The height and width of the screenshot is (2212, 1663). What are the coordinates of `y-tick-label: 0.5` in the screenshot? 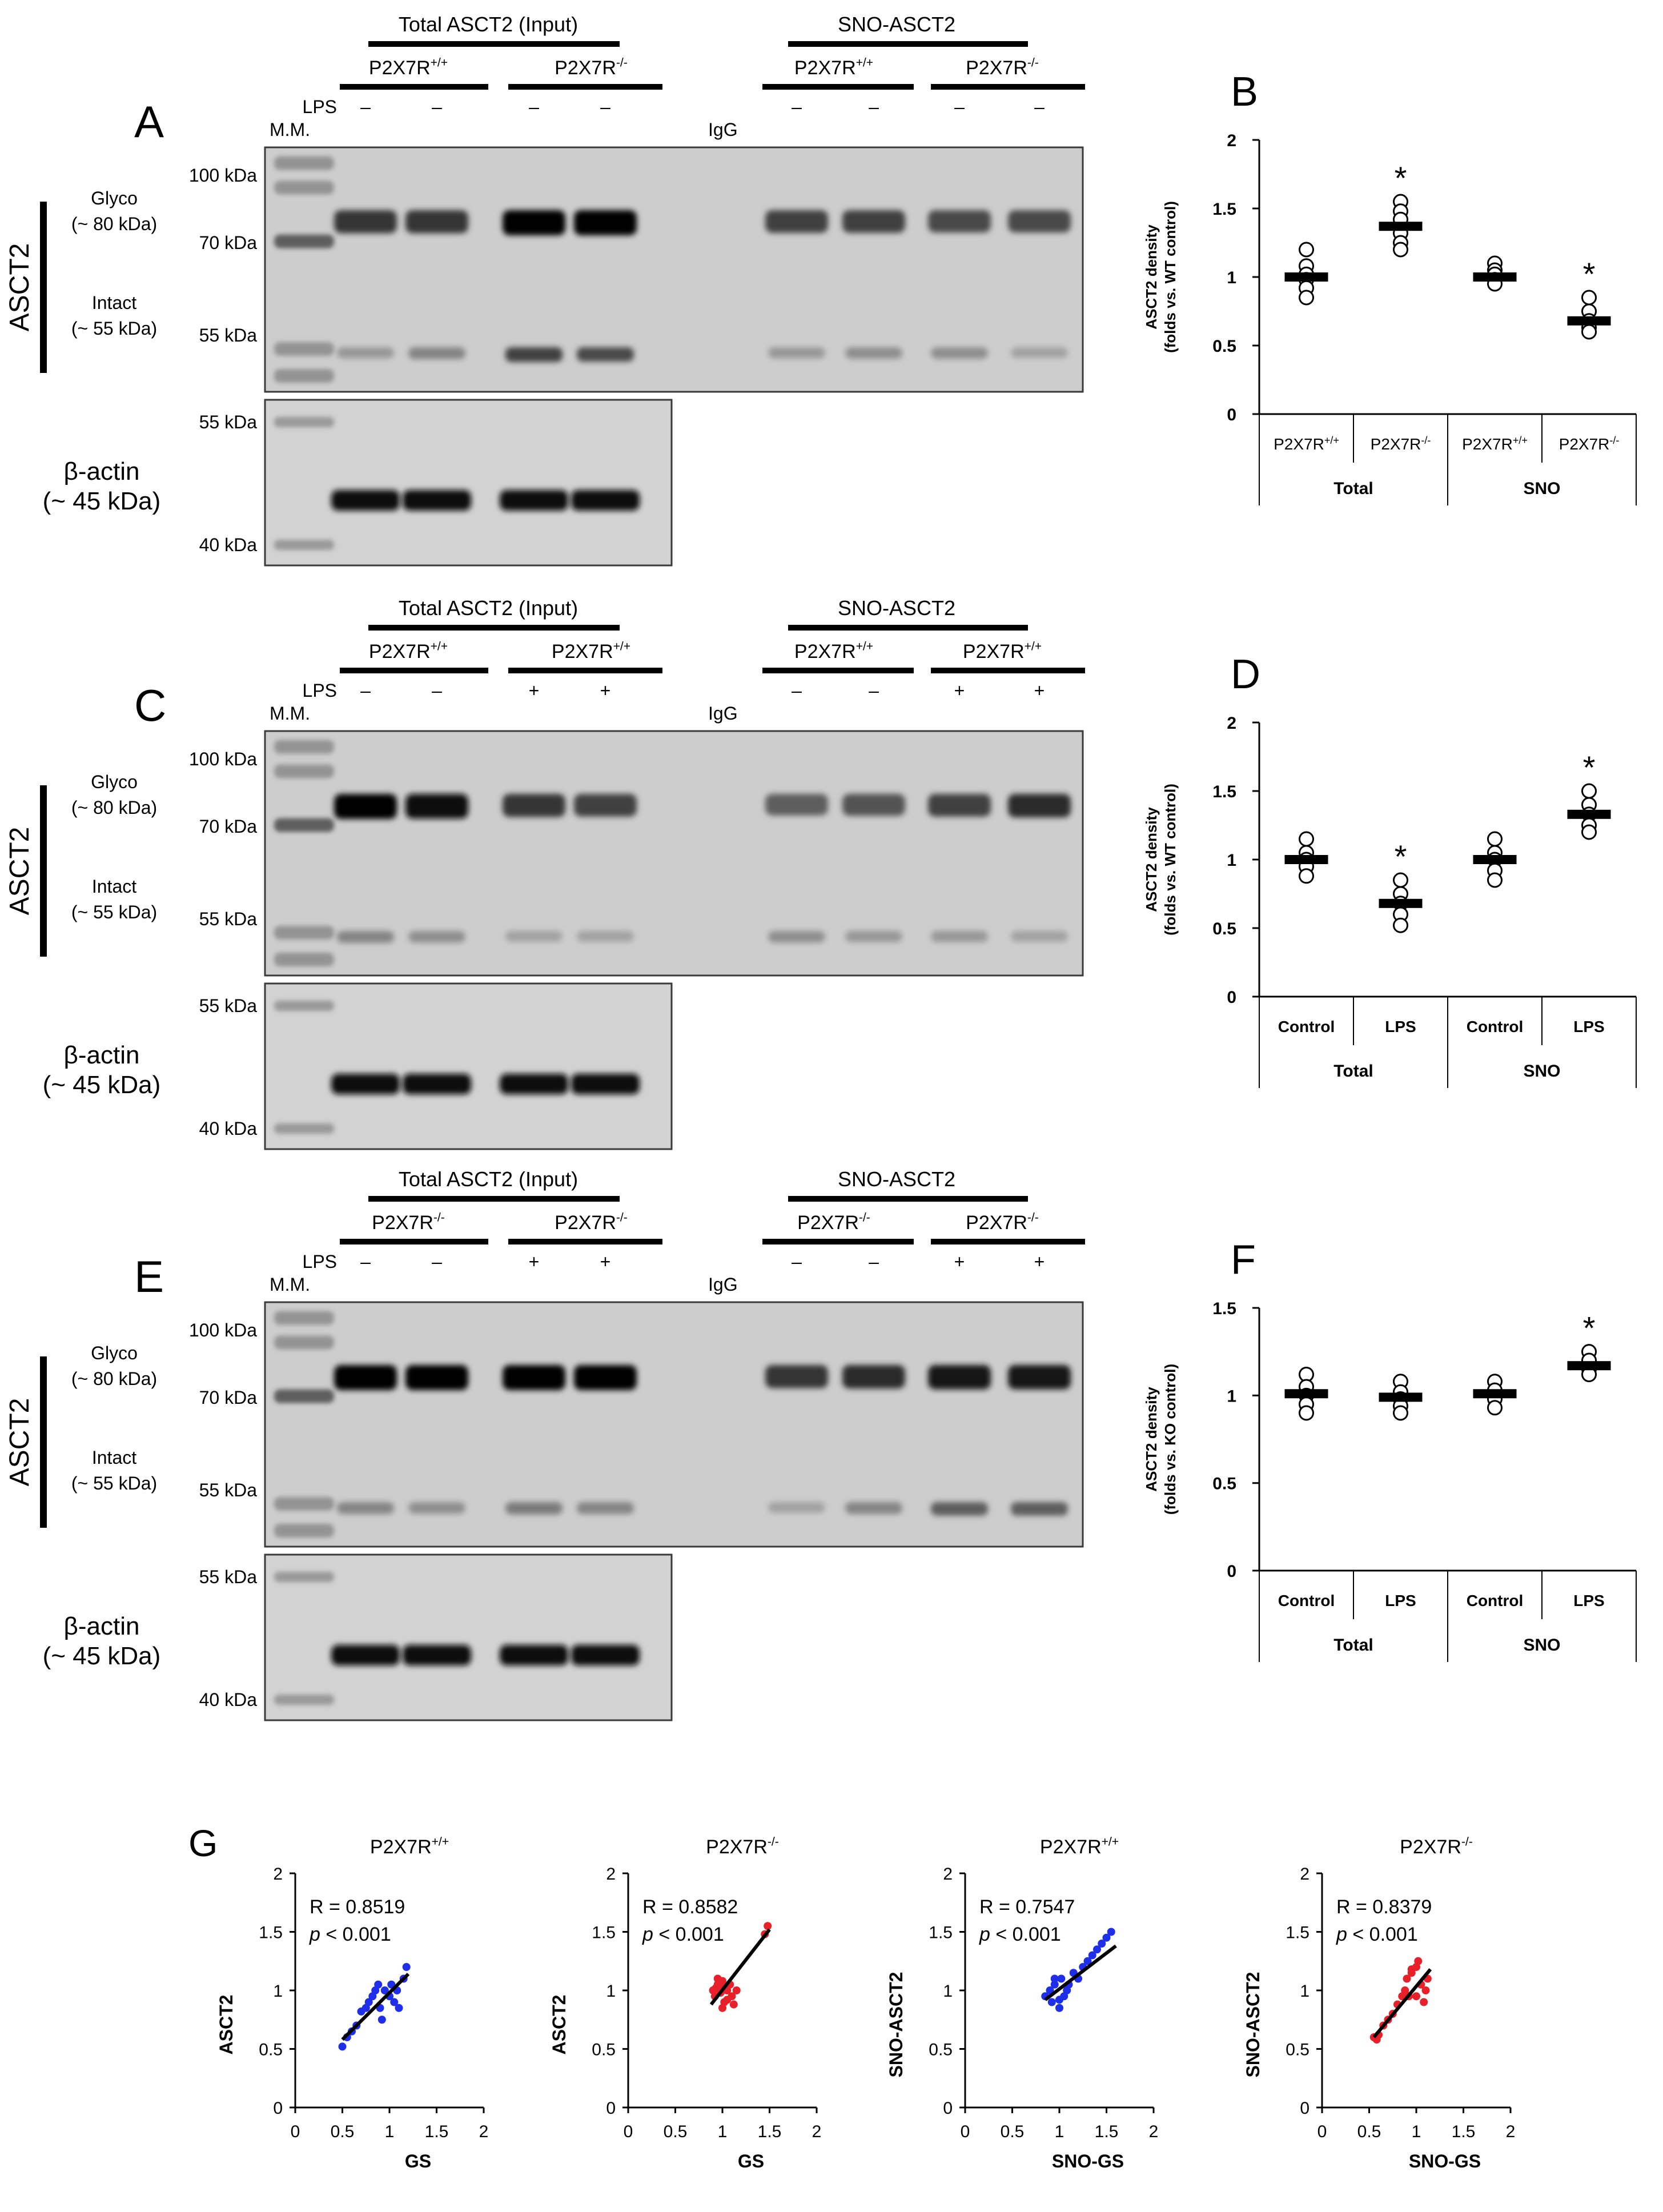 It's located at (604, 2050).